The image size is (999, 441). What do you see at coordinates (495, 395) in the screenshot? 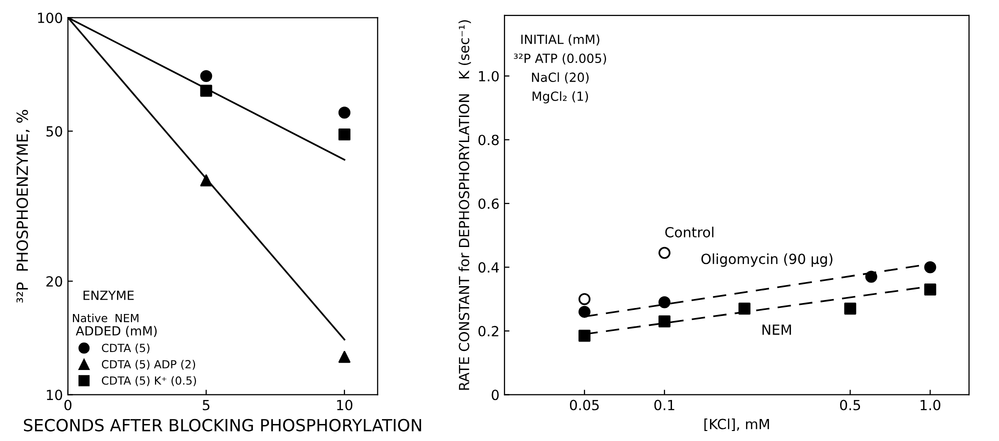
I see `y-tick-label: 0` at bounding box center [495, 395].